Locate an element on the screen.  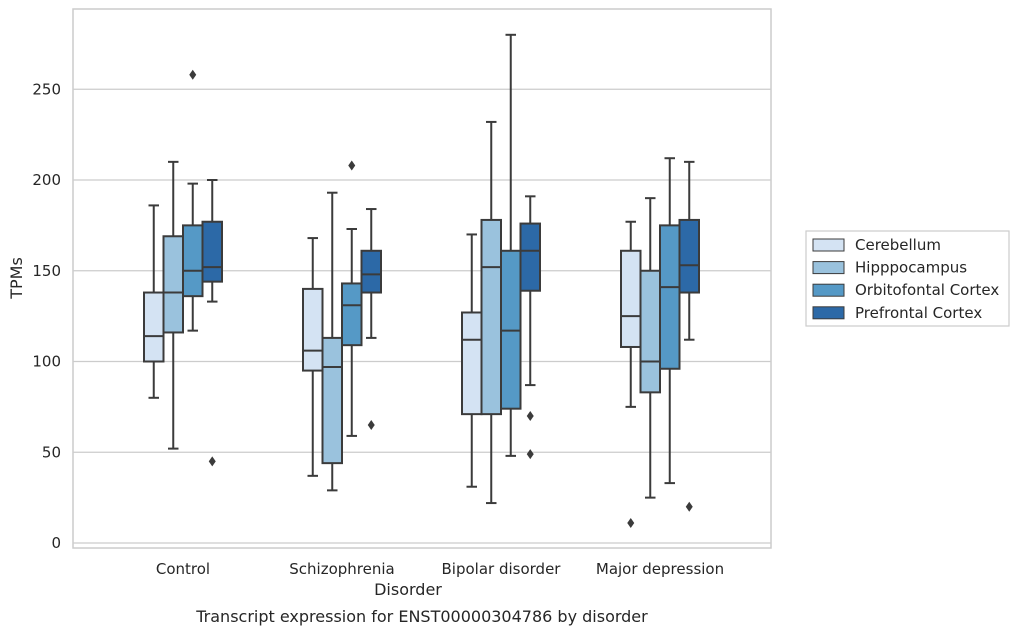
y-tick-label: 200 is located at coordinates (46, 180).